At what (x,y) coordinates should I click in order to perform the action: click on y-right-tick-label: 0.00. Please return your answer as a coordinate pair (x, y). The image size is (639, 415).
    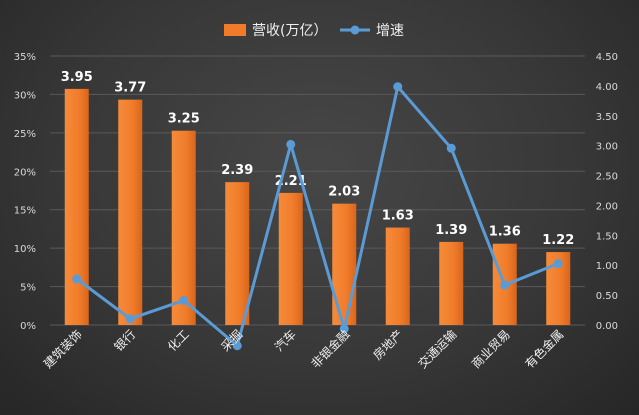
    Looking at the image, I should click on (607, 326).